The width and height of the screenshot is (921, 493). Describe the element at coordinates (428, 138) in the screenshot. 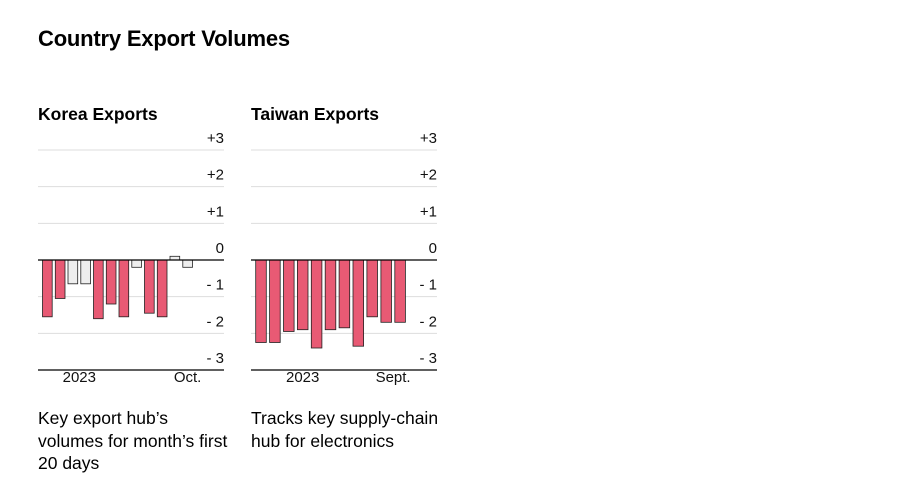

I see `taiwan-y-tick-label: +3` at that location.